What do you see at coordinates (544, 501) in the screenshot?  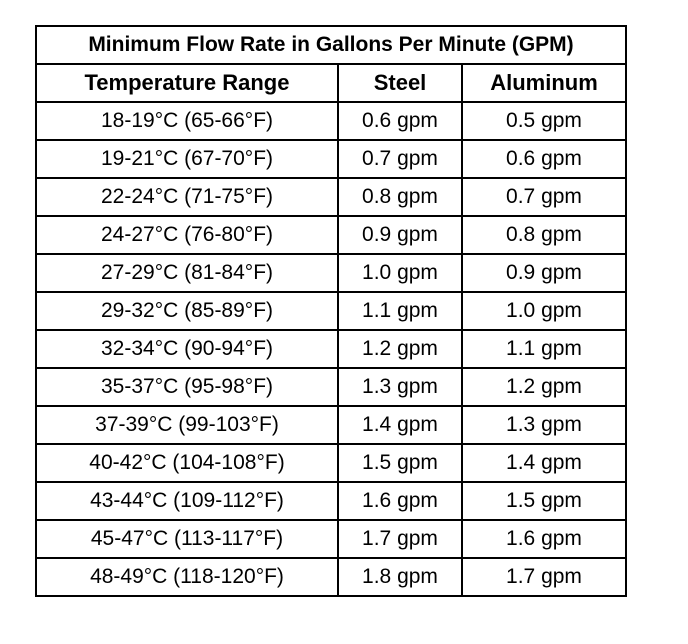 I see `aluminum-flow-cell: 1.5 gpm` at bounding box center [544, 501].